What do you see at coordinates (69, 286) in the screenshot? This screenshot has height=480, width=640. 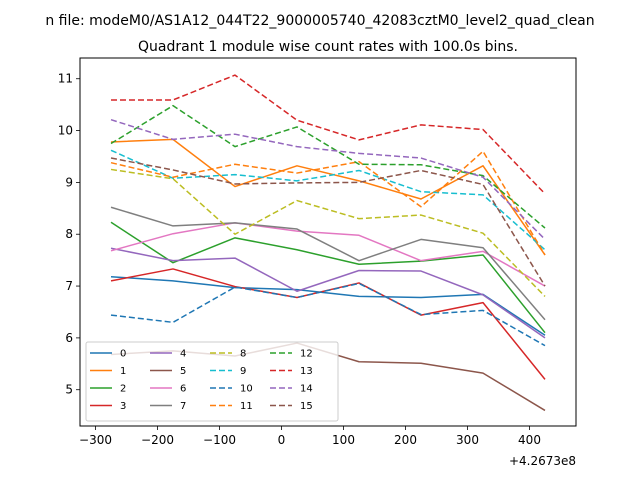 I see `y-tick-label: 7` at bounding box center [69, 286].